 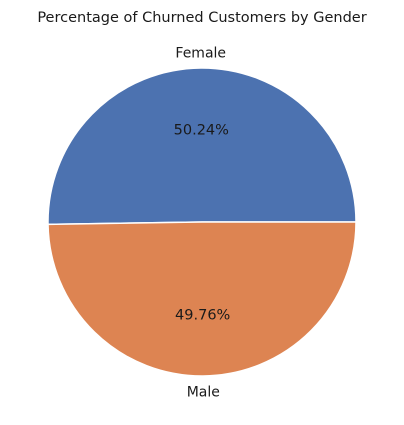 What do you see at coordinates (202, 315) in the screenshot?
I see `percent-label-male: 49.76%` at bounding box center [202, 315].